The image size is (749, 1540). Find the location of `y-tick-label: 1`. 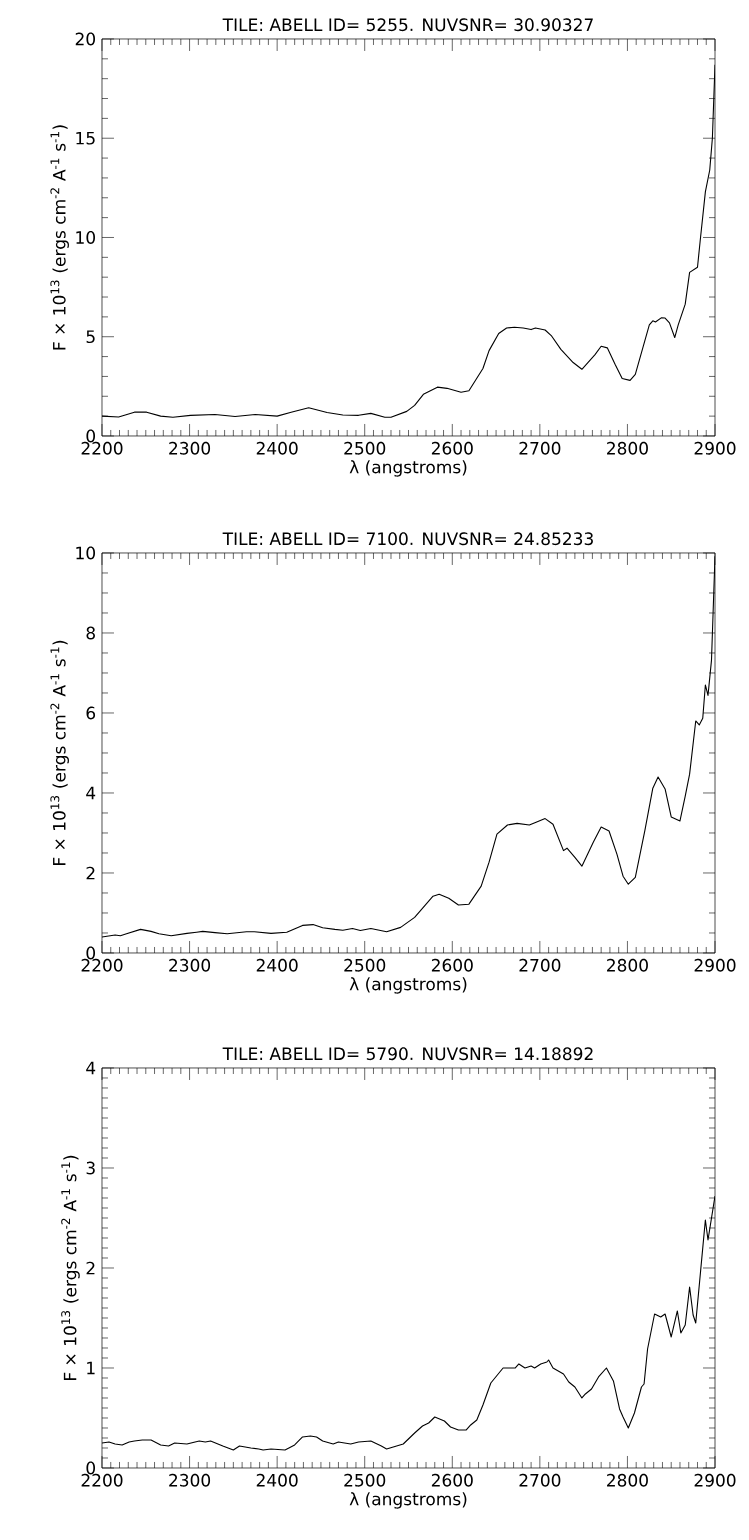

y-tick-label: 1 is located at coordinates (91, 1368).